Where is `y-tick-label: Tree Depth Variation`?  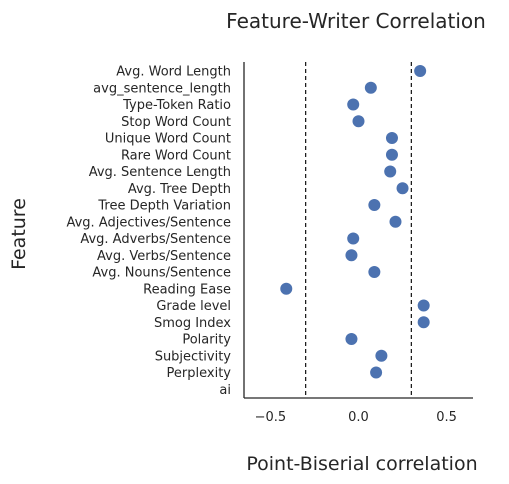 y-tick-label: Tree Depth Variation is located at coordinates (164, 206).